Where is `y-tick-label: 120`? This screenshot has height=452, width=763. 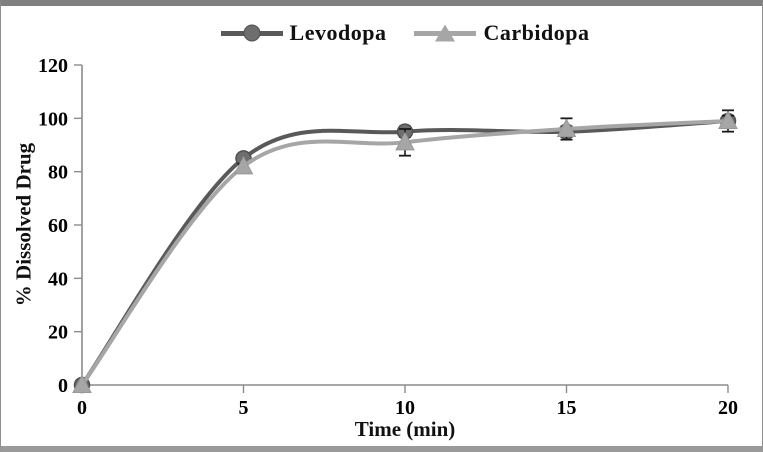
y-tick-label: 120 is located at coordinates (53, 66).